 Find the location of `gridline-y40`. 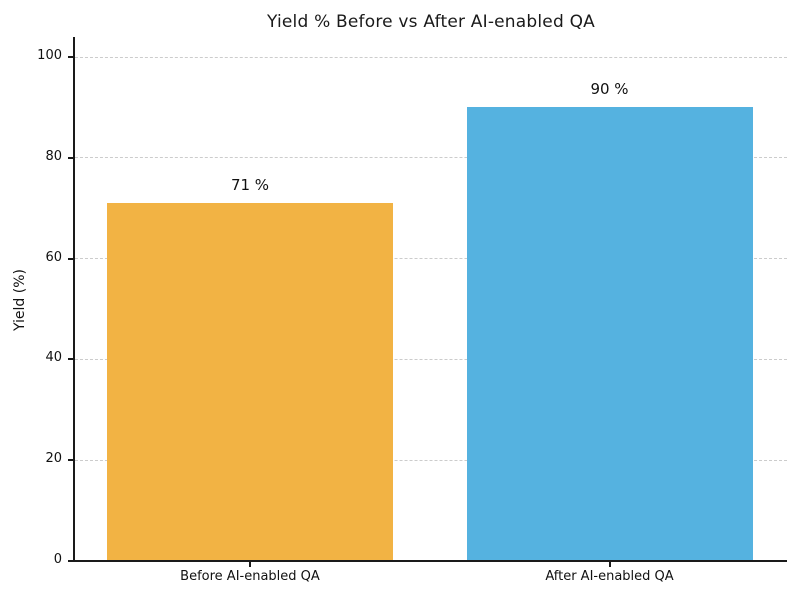

gridline-y40 is located at coordinates (431, 359).